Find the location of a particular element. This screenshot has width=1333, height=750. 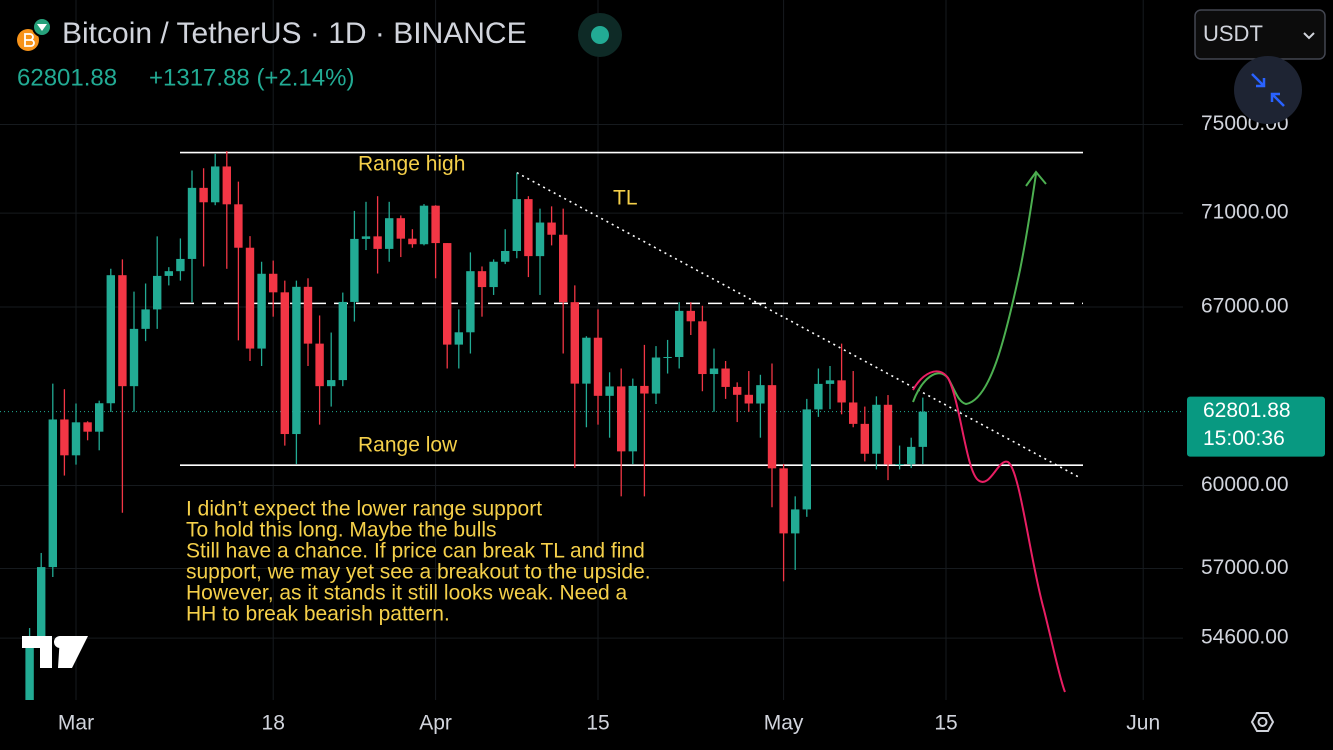

y-tick-label: 60000.00 is located at coordinates (1245, 484).